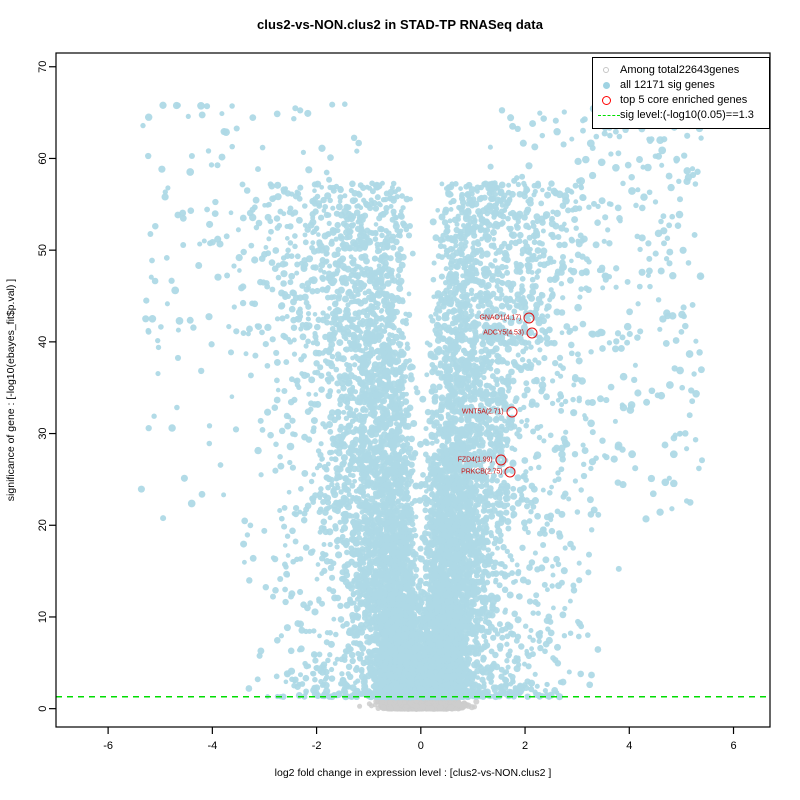 This screenshot has width=800, height=800. I want to click on gene-annotation-label: WNT5A(2.71), so click(482, 412).